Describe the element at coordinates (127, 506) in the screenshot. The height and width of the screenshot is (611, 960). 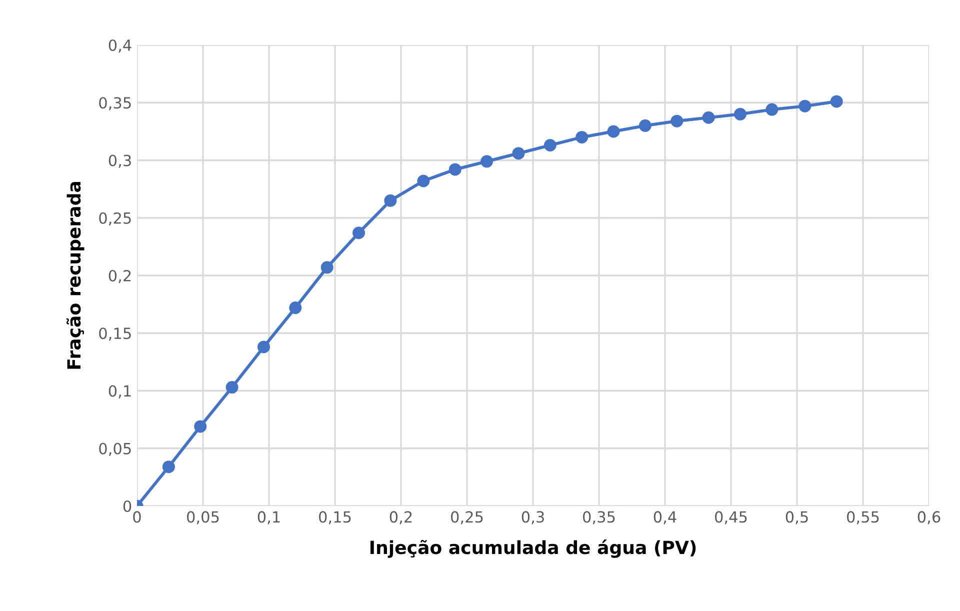
I see `y-tick-label: 0` at that location.